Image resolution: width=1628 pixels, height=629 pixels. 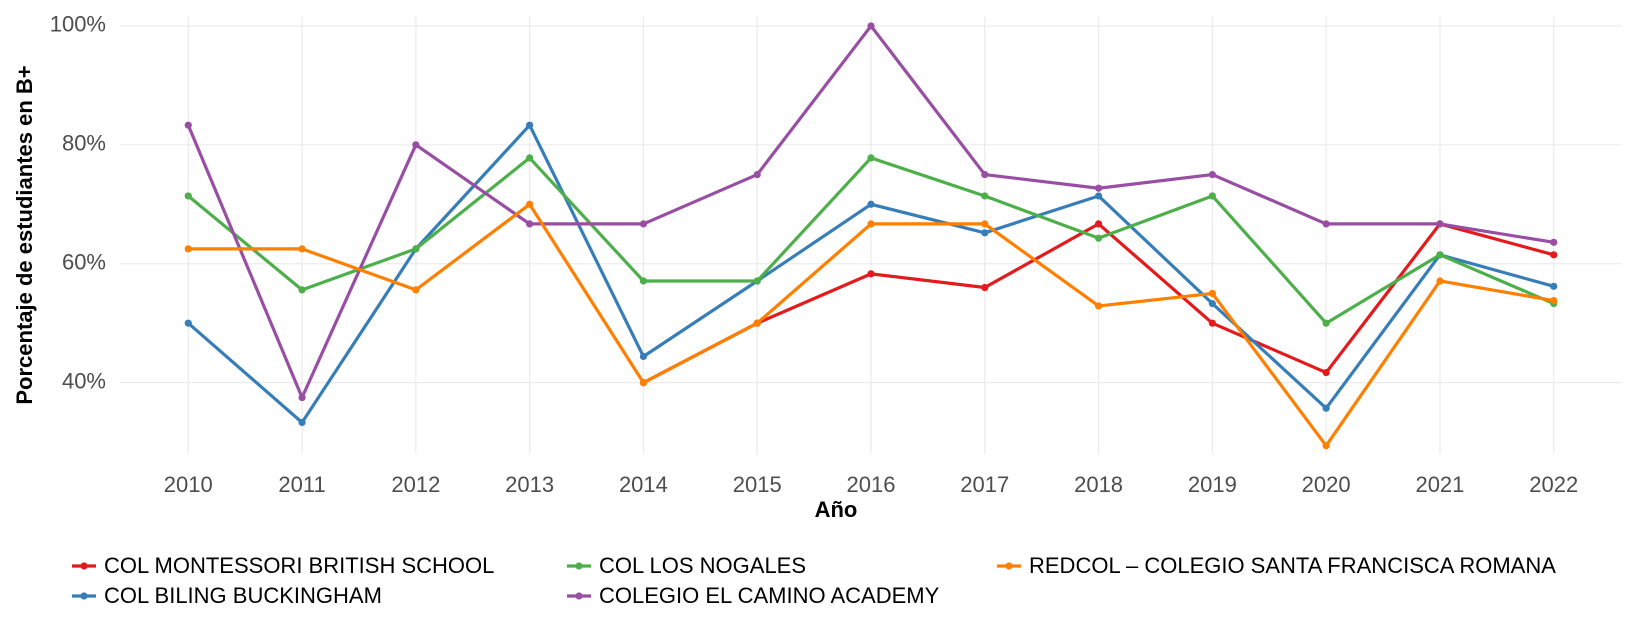 What do you see at coordinates (78, 24) in the screenshot?
I see `y-tick-label: 100%` at bounding box center [78, 24].